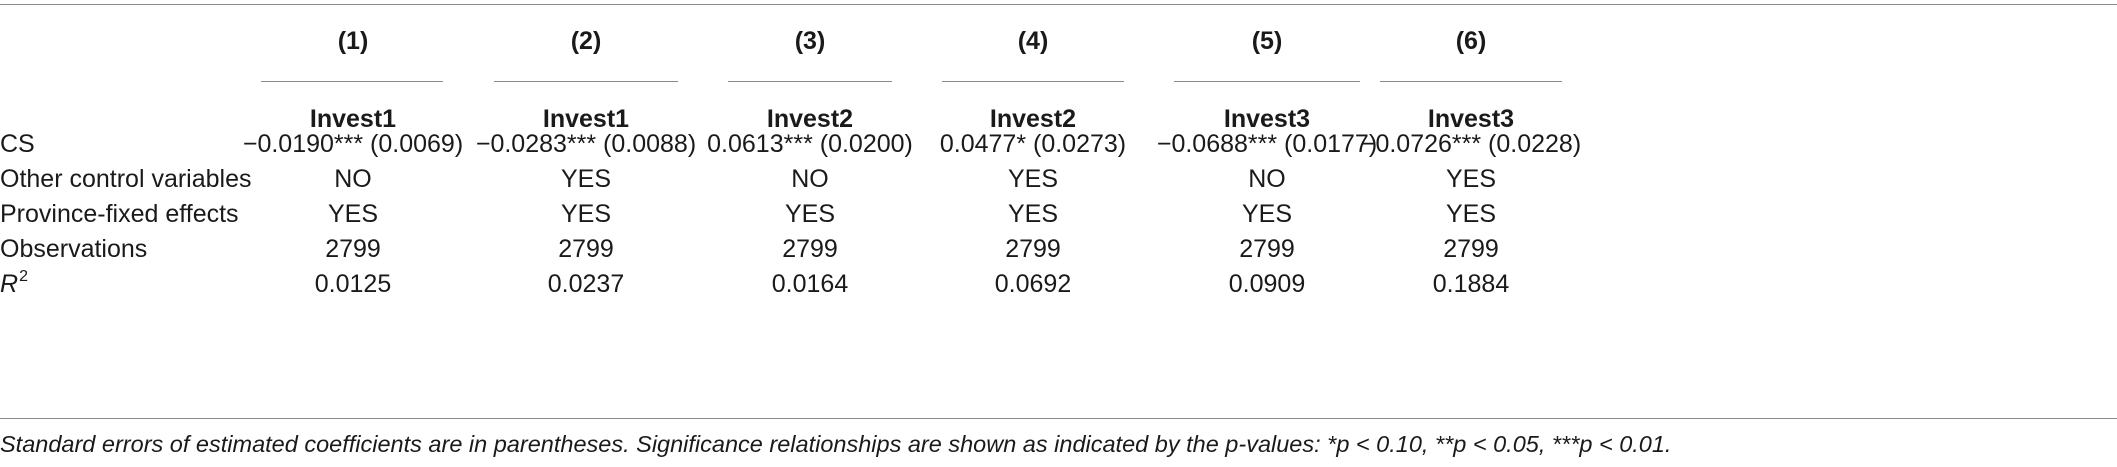 The image size is (2117, 467). I want to click on cell-observations-5: 2799, so click(1267, 249).